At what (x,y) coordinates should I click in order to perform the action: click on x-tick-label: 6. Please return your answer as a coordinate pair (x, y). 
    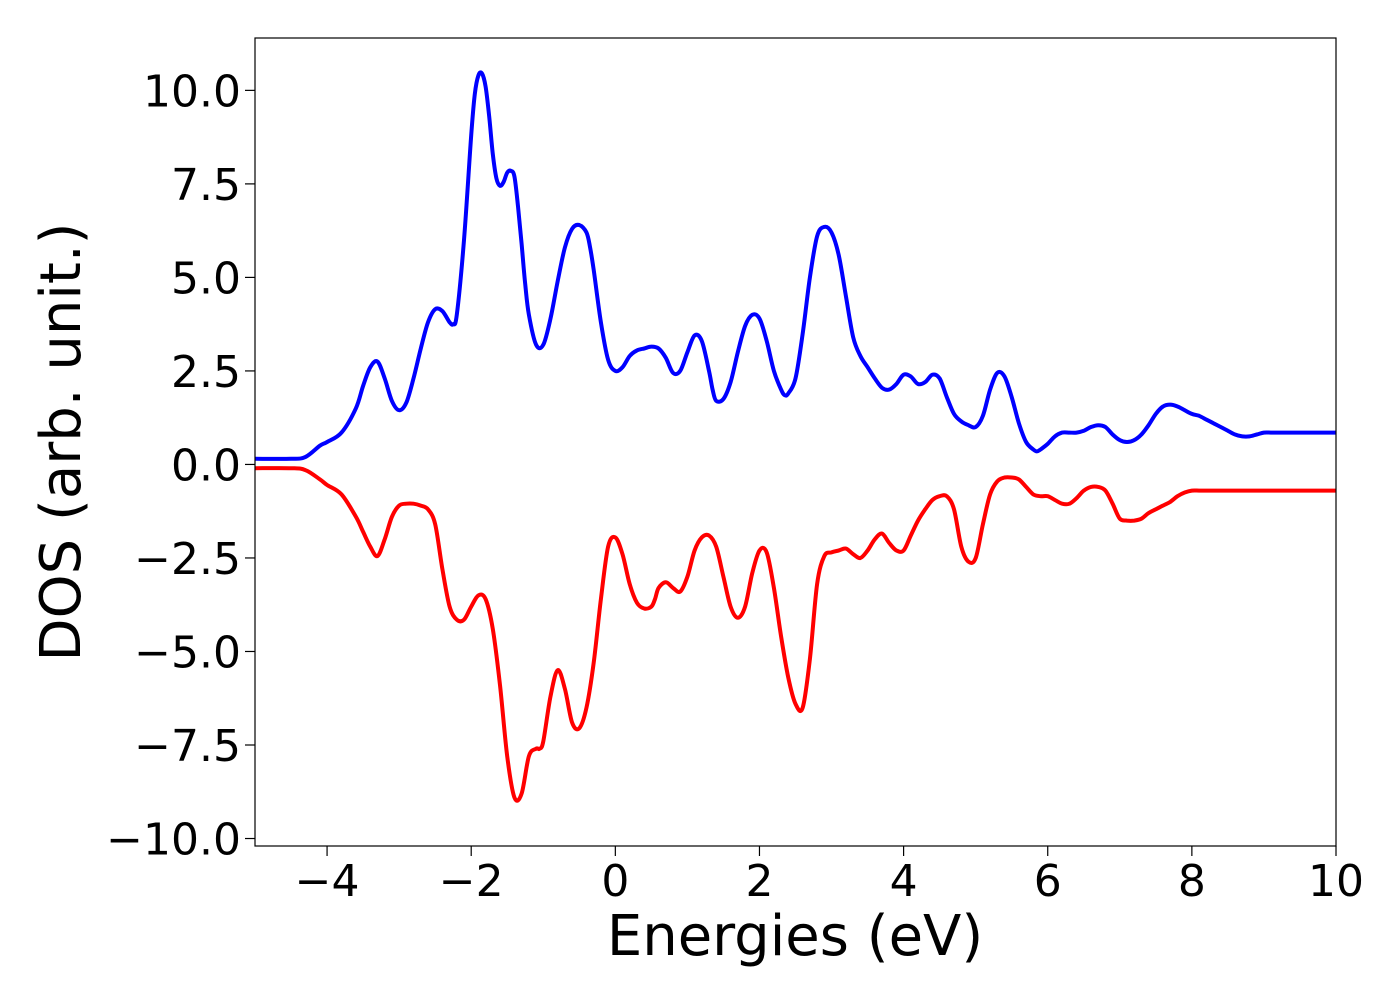
    Looking at the image, I should click on (1048, 881).